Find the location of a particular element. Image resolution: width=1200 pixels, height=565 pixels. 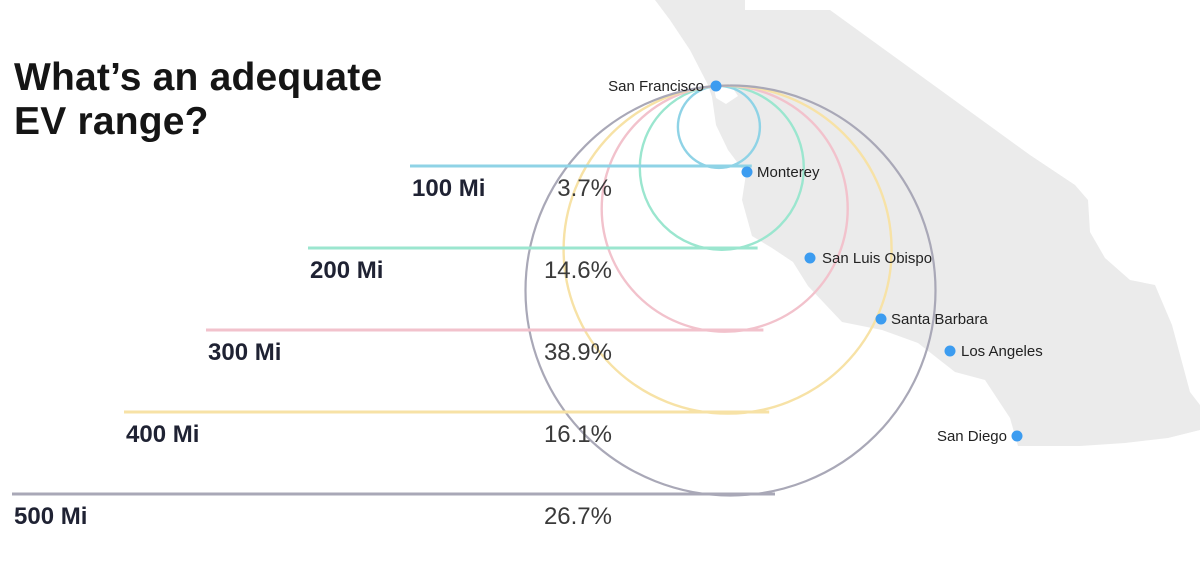

city-label-santa-barbara: Santa Barbara is located at coordinates (939, 319).